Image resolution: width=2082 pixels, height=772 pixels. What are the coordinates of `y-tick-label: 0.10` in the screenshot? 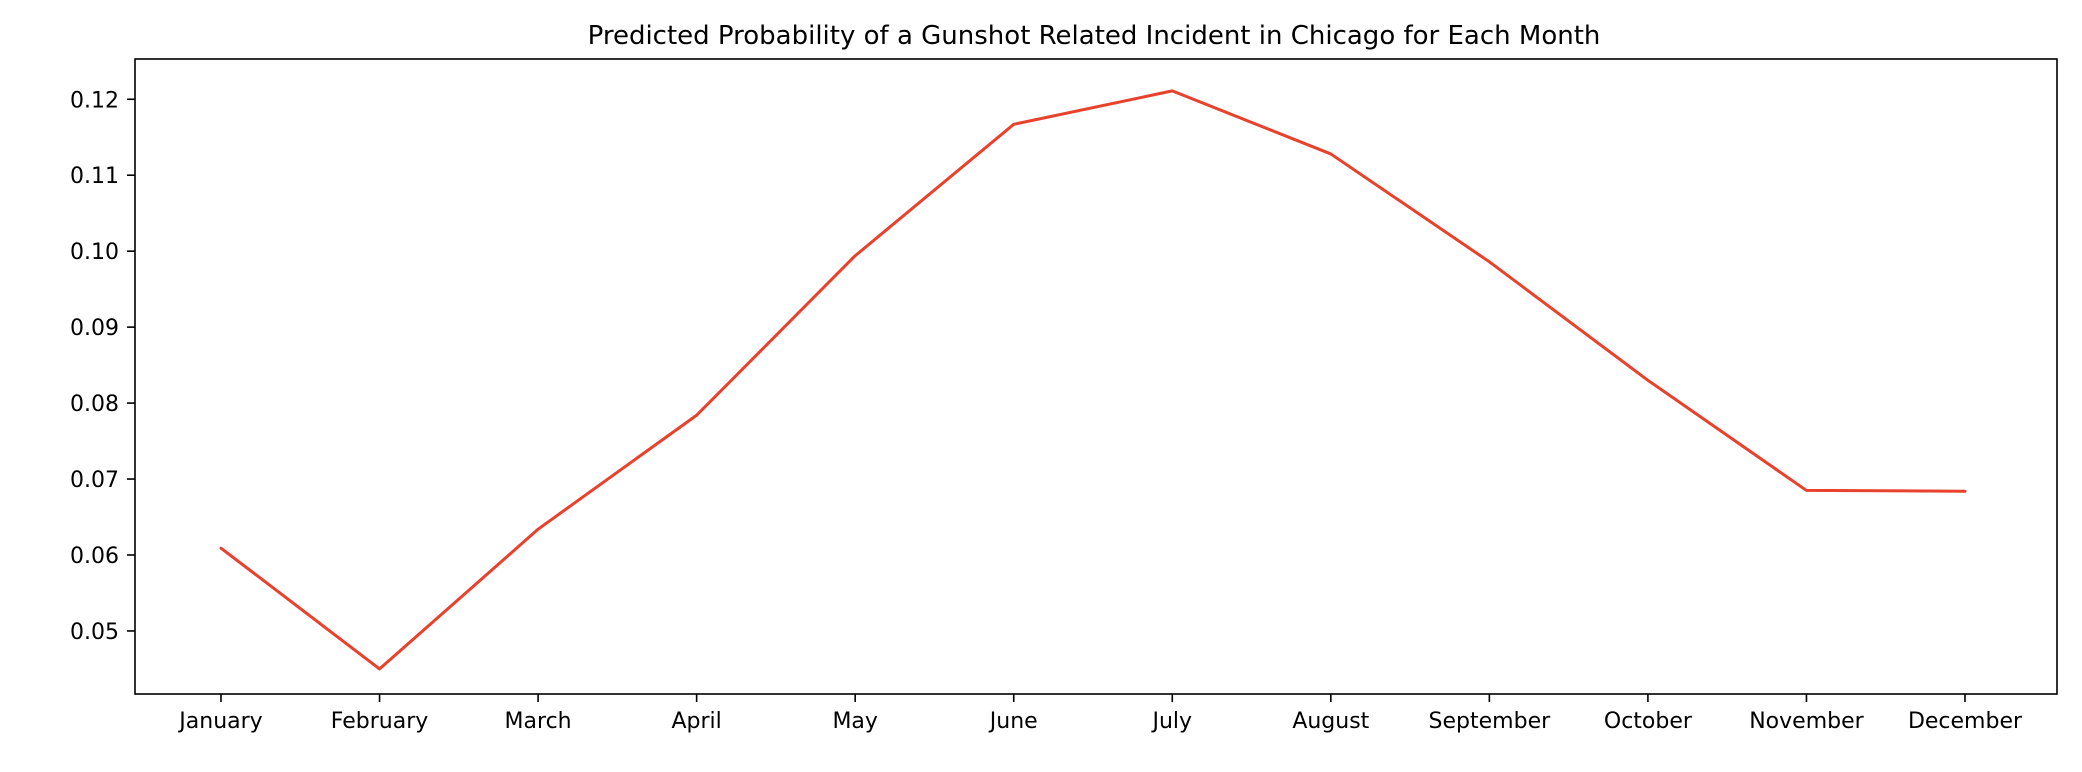 It's located at (94, 252).